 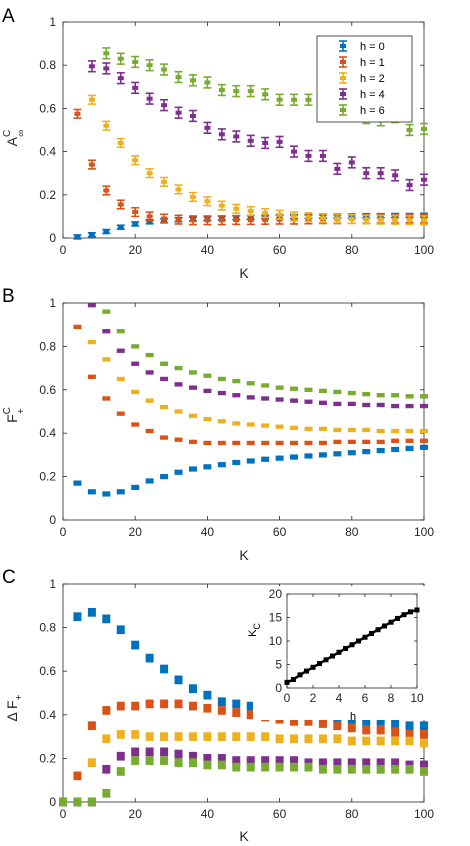 I want to click on inset-ytick-label: 15, so click(x=276, y=618).